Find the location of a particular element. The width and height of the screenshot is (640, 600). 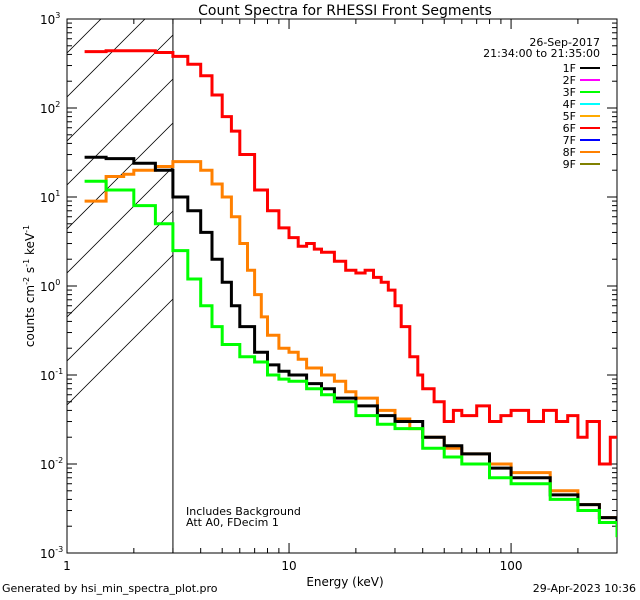

annotation-attenuator: Att A0, FDecim 1 is located at coordinates (232, 522).